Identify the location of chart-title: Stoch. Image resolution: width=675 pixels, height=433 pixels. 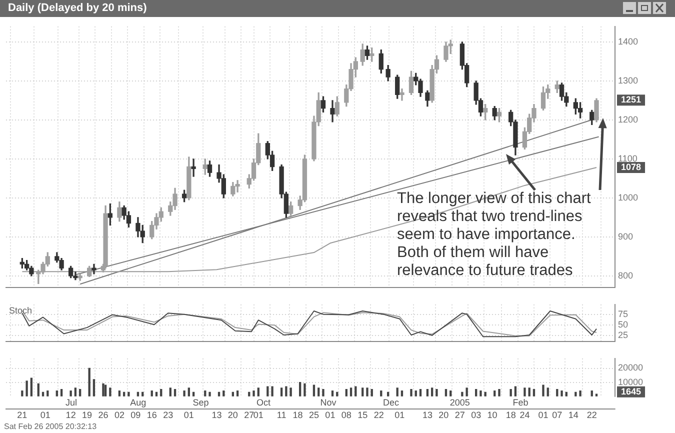
(20, 310).